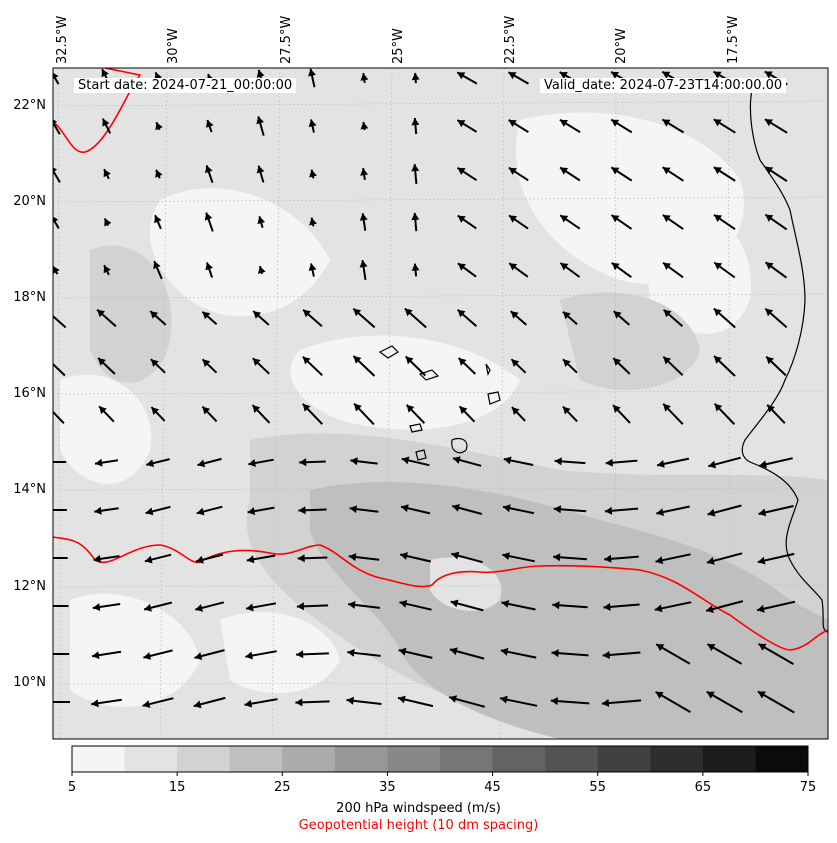  Describe the element at coordinates (703, 787) in the screenshot. I see `colorbar-tick-label: 65` at that location.